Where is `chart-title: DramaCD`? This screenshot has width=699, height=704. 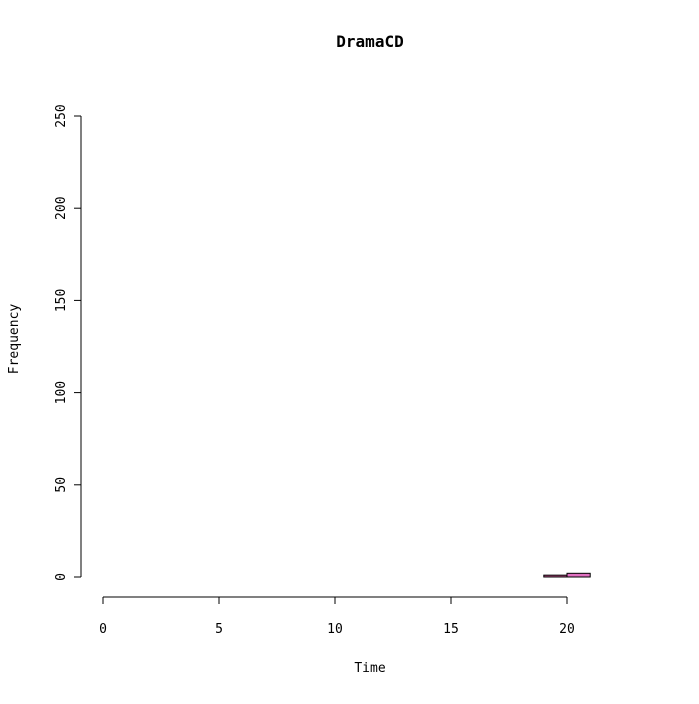 chart-title: DramaCD is located at coordinates (369, 41).